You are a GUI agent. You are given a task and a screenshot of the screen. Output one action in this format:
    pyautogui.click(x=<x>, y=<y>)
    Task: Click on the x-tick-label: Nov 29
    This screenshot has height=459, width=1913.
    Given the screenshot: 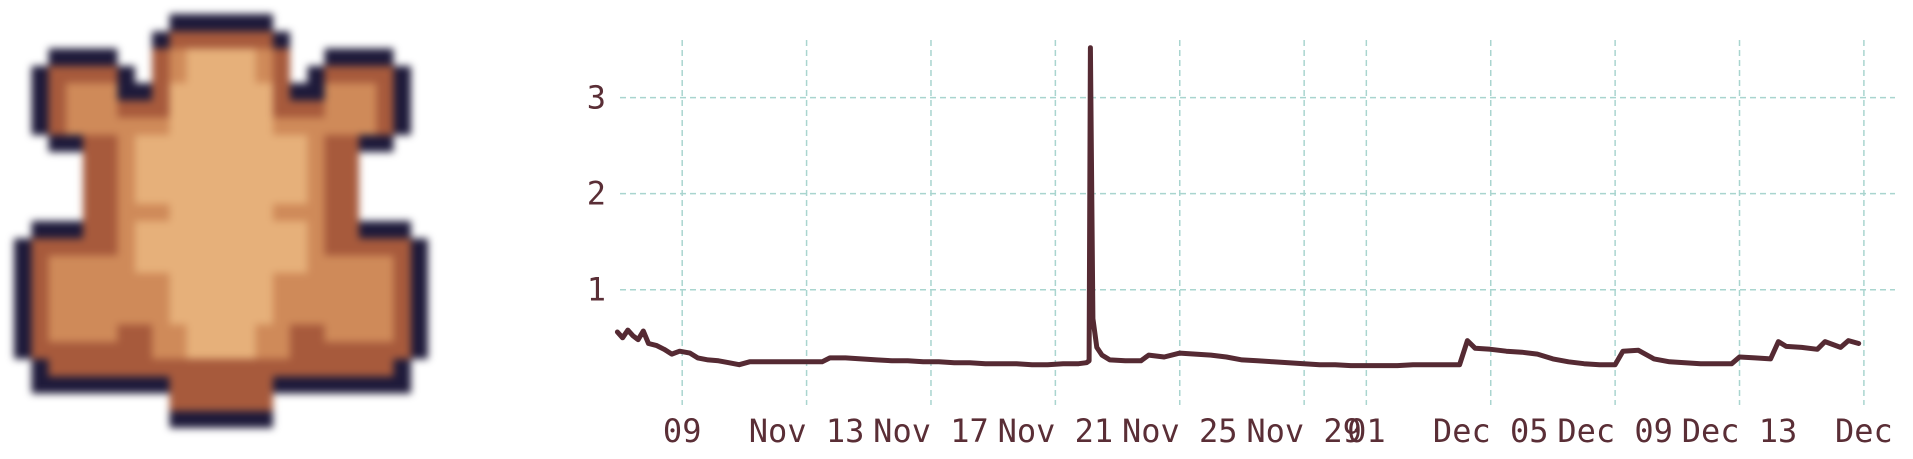 What is the action you would take?
    pyautogui.click(x=1304, y=431)
    